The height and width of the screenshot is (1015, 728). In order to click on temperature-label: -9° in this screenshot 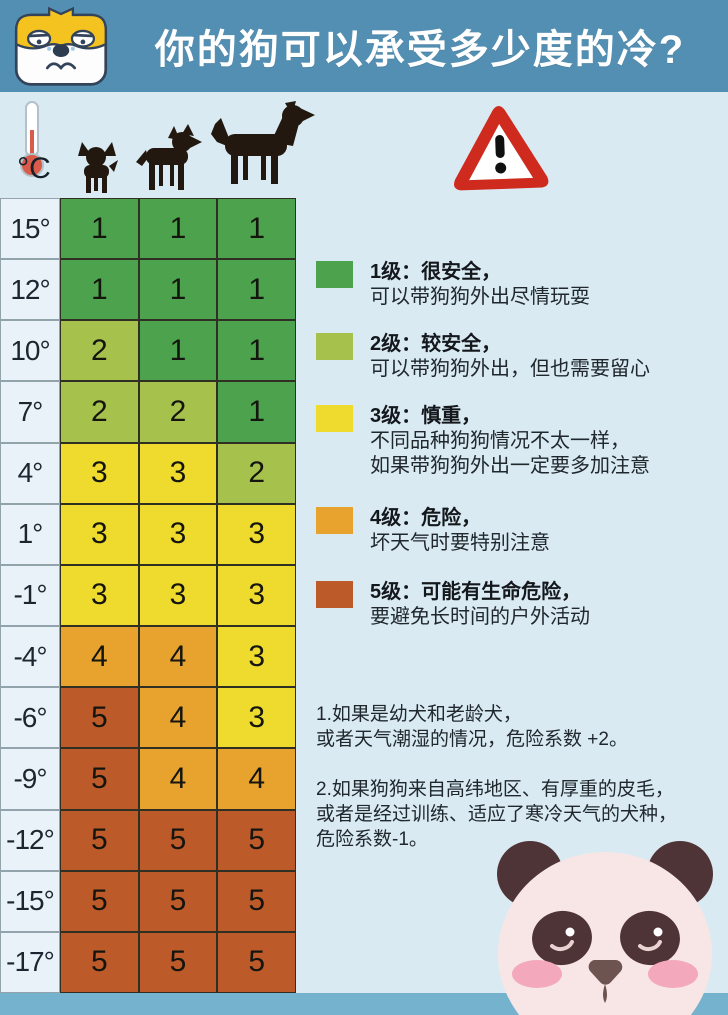, I will do `click(30, 779)`.